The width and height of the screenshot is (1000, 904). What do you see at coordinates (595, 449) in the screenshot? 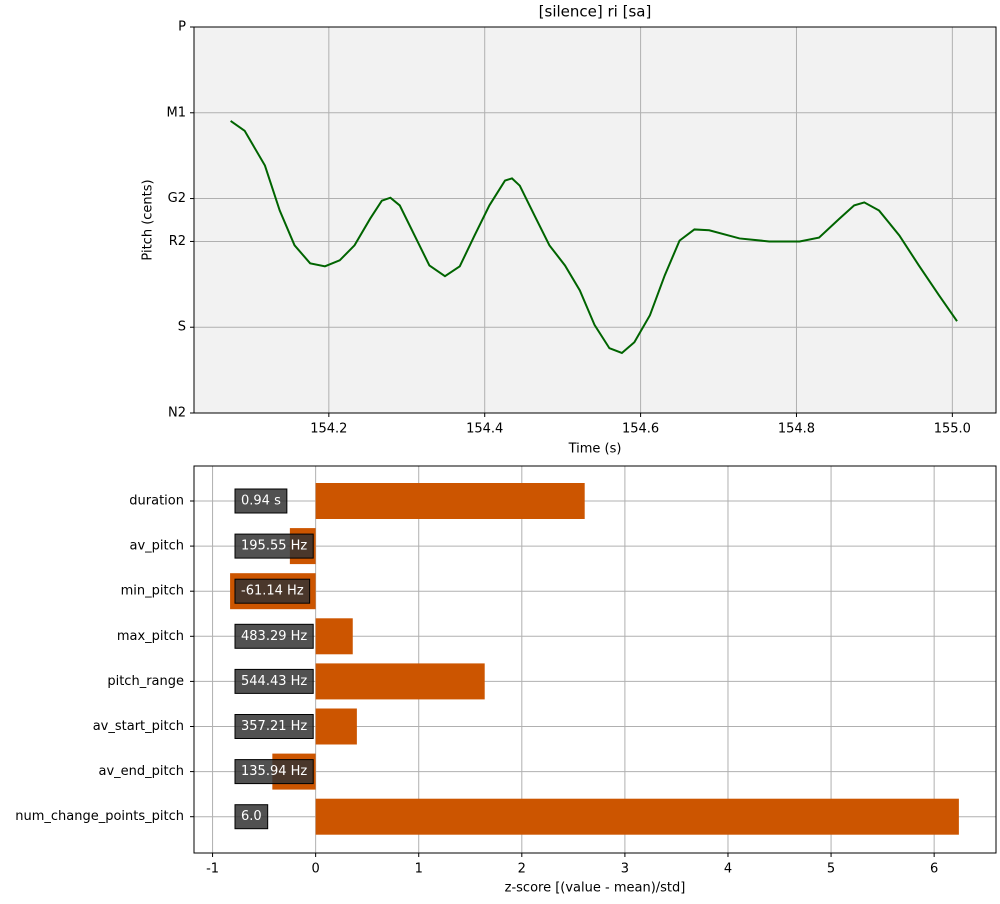
I see `x-axis-label: Time (s)` at bounding box center [595, 449].